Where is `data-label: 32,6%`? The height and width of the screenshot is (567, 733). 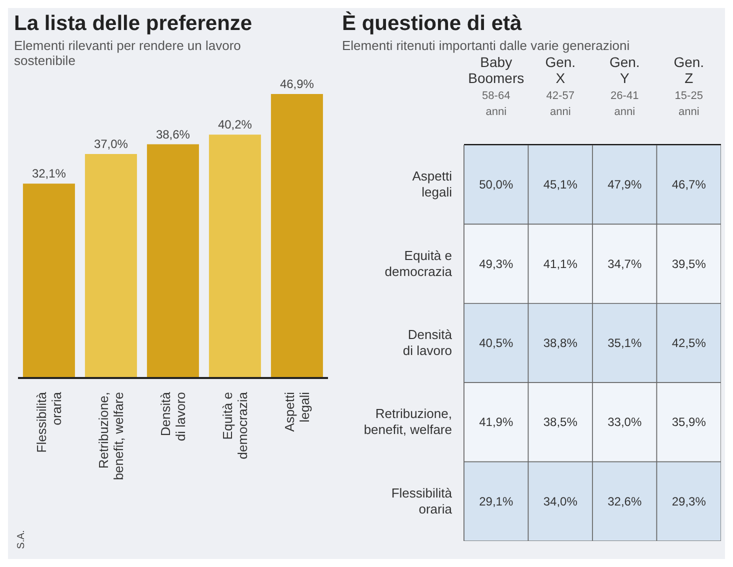
data-label: 32,6% is located at coordinates (625, 501).